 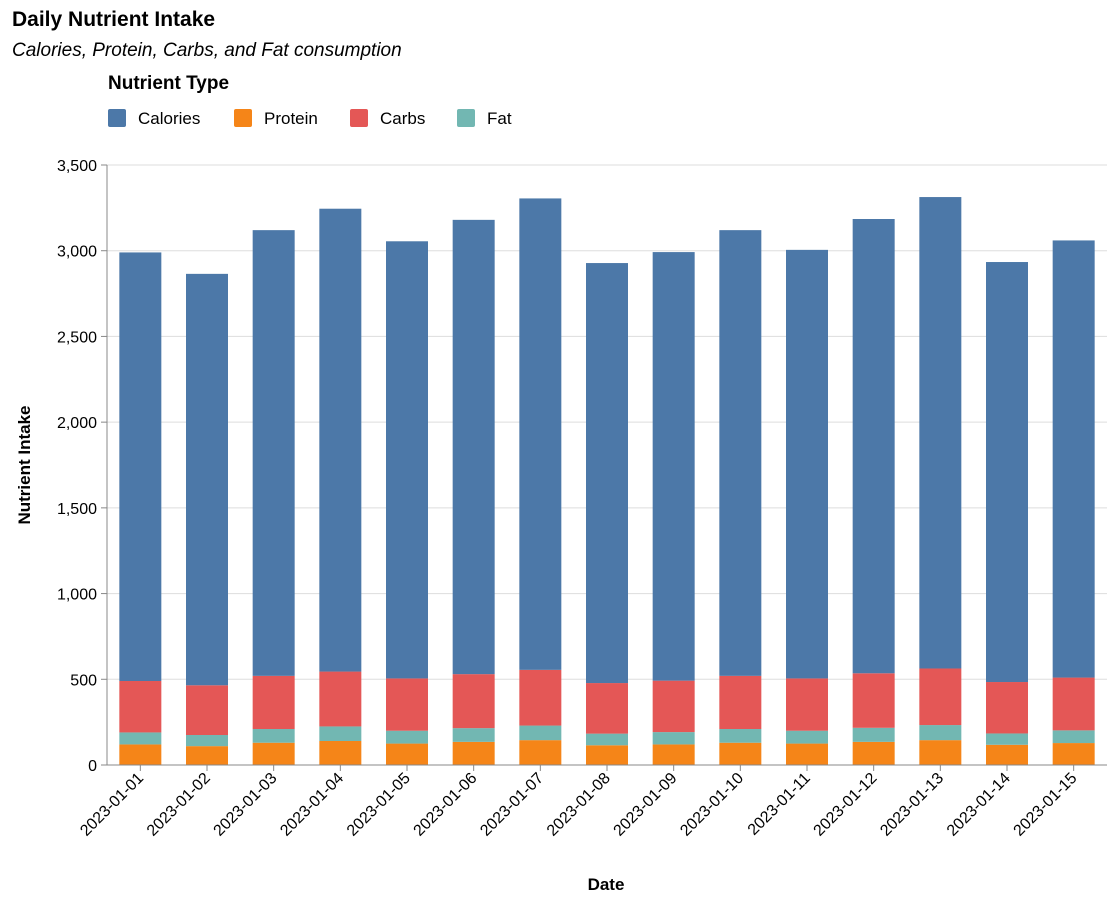 What do you see at coordinates (92, 766) in the screenshot?
I see `y-tick-label: 0` at bounding box center [92, 766].